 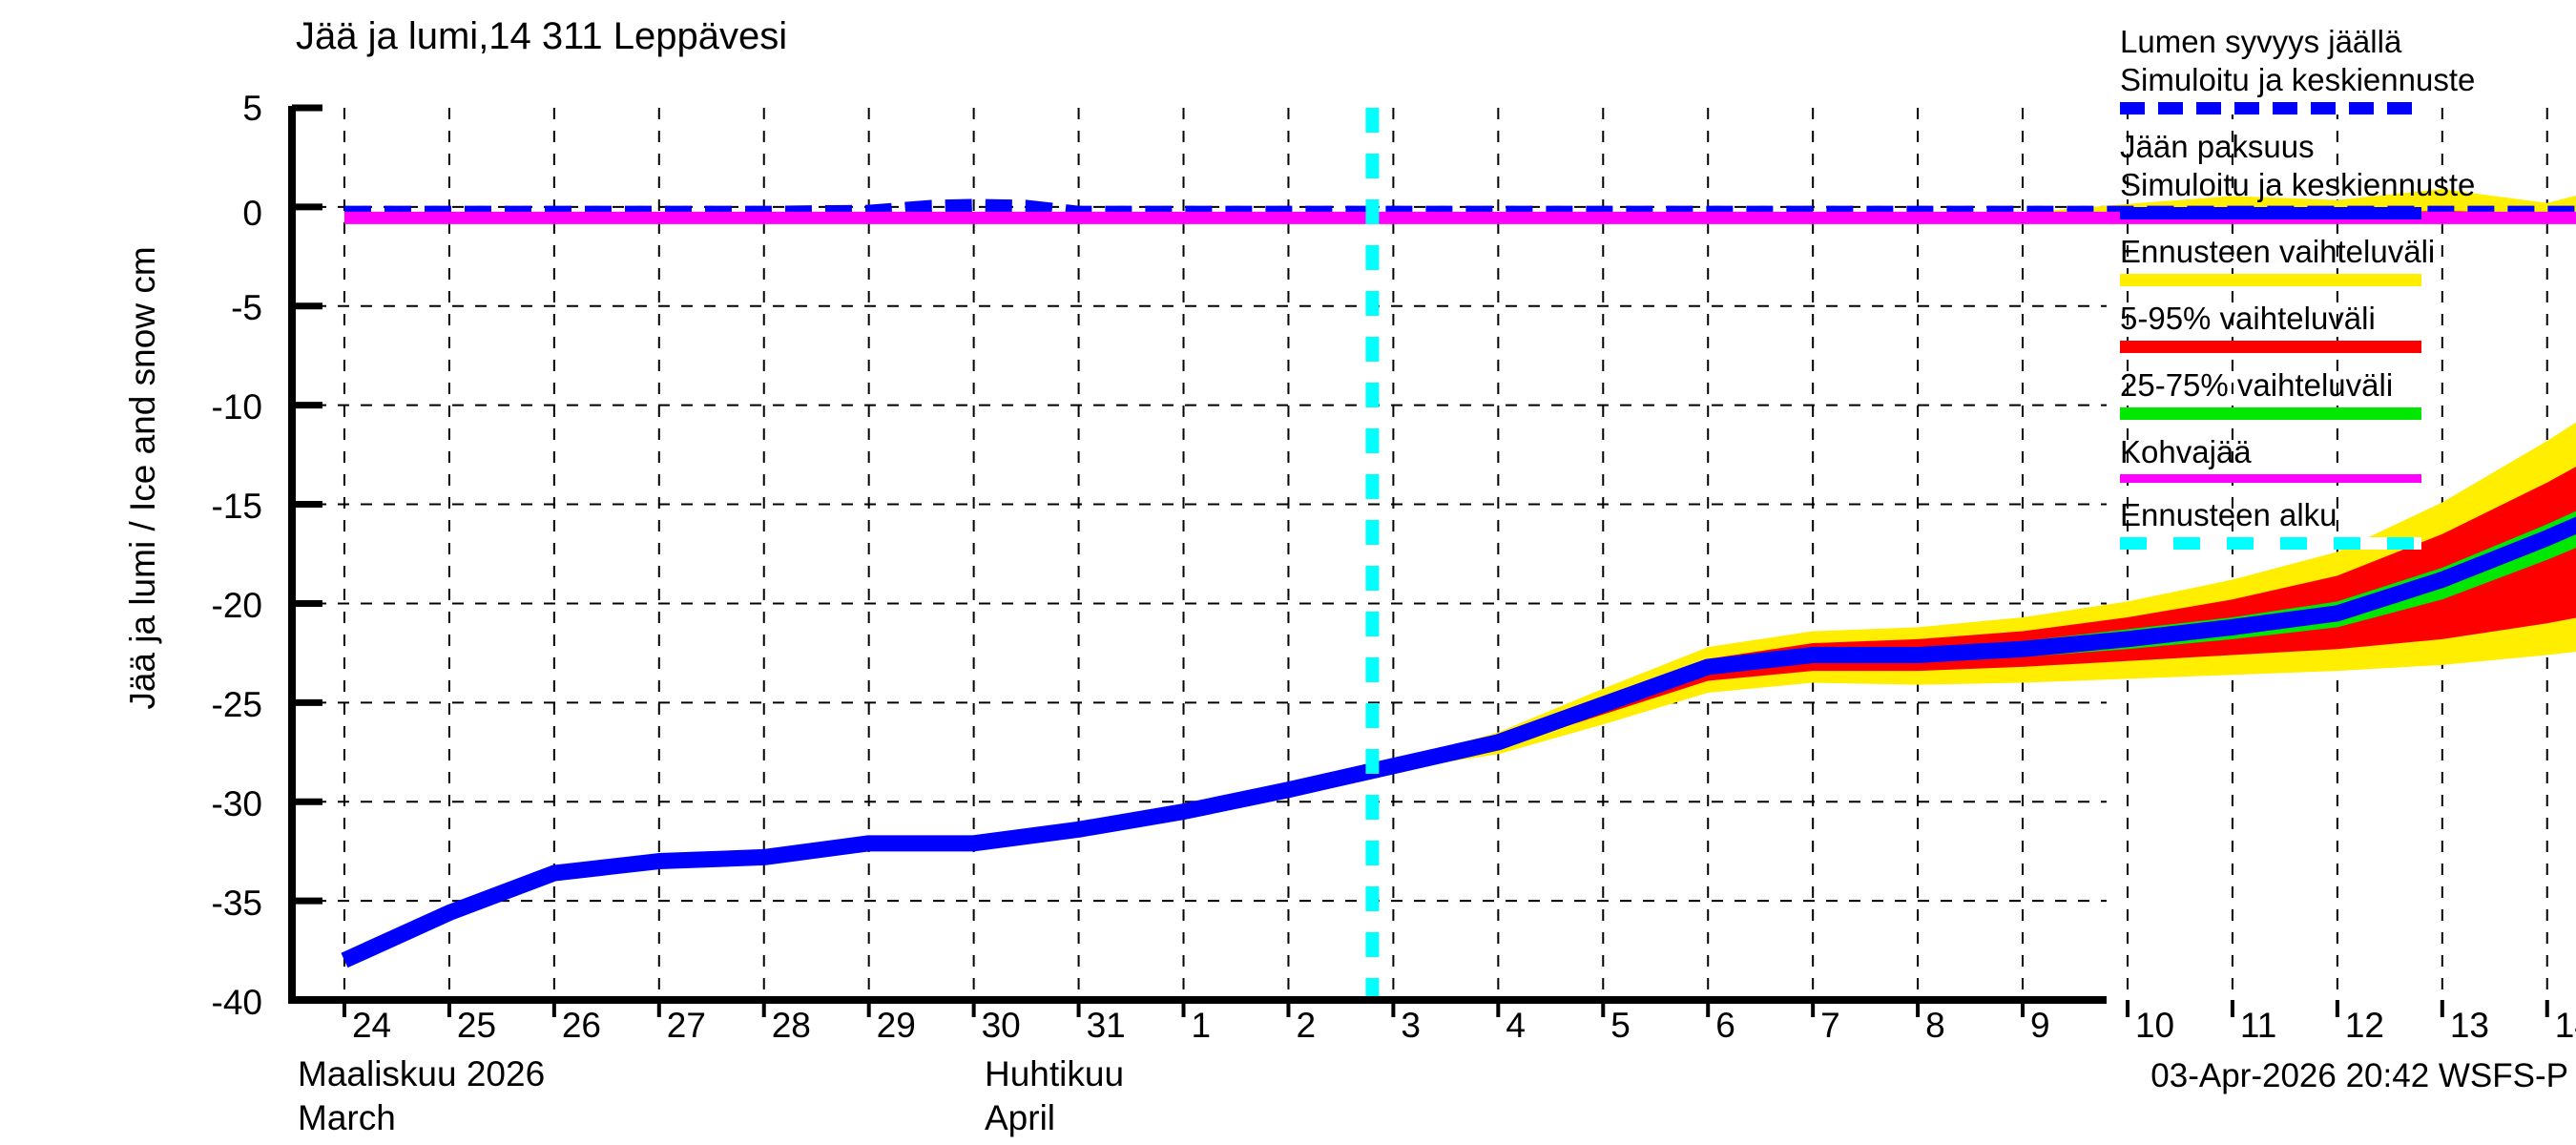 What do you see at coordinates (1055, 1073) in the screenshot?
I see `x-axis-month-fi-april: Huhtikuu` at bounding box center [1055, 1073].